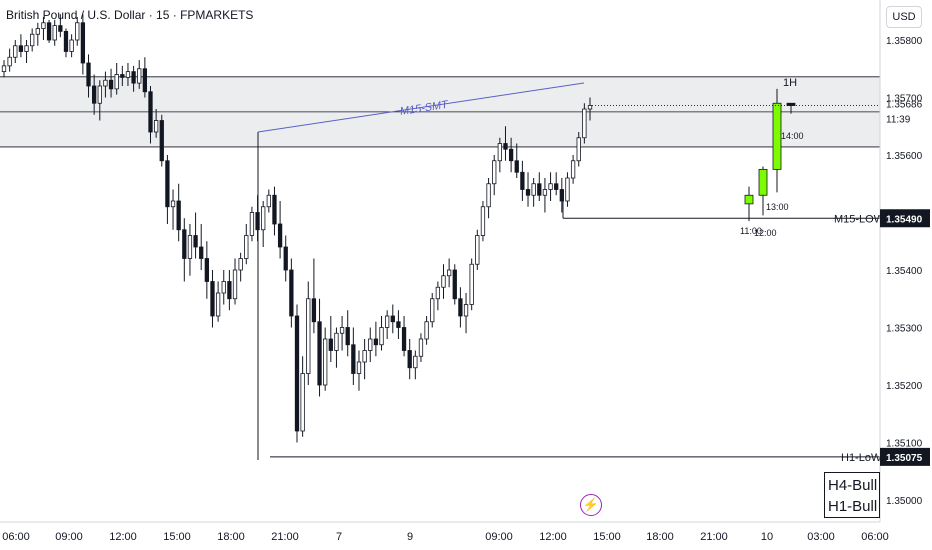  I want to click on htf-time-label: 13:00, so click(777, 207).